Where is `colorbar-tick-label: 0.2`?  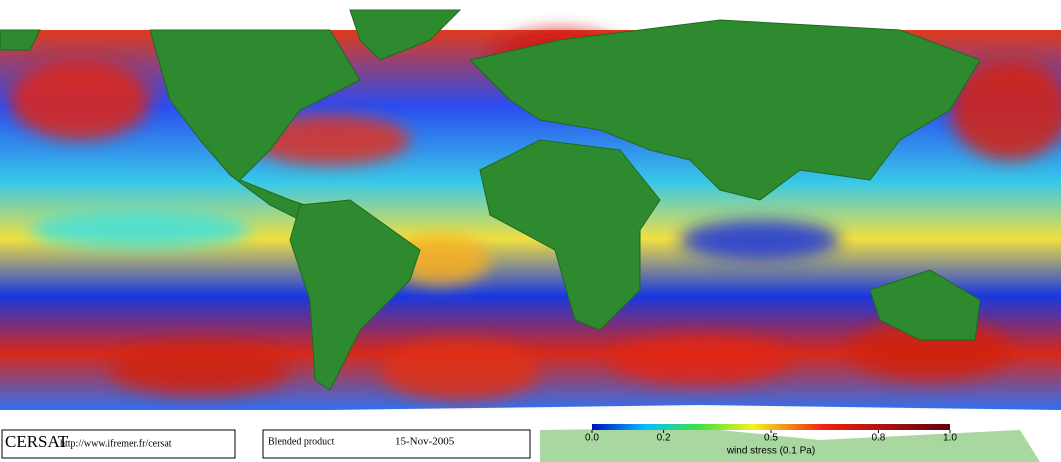 colorbar-tick-label: 0.2 is located at coordinates (664, 438).